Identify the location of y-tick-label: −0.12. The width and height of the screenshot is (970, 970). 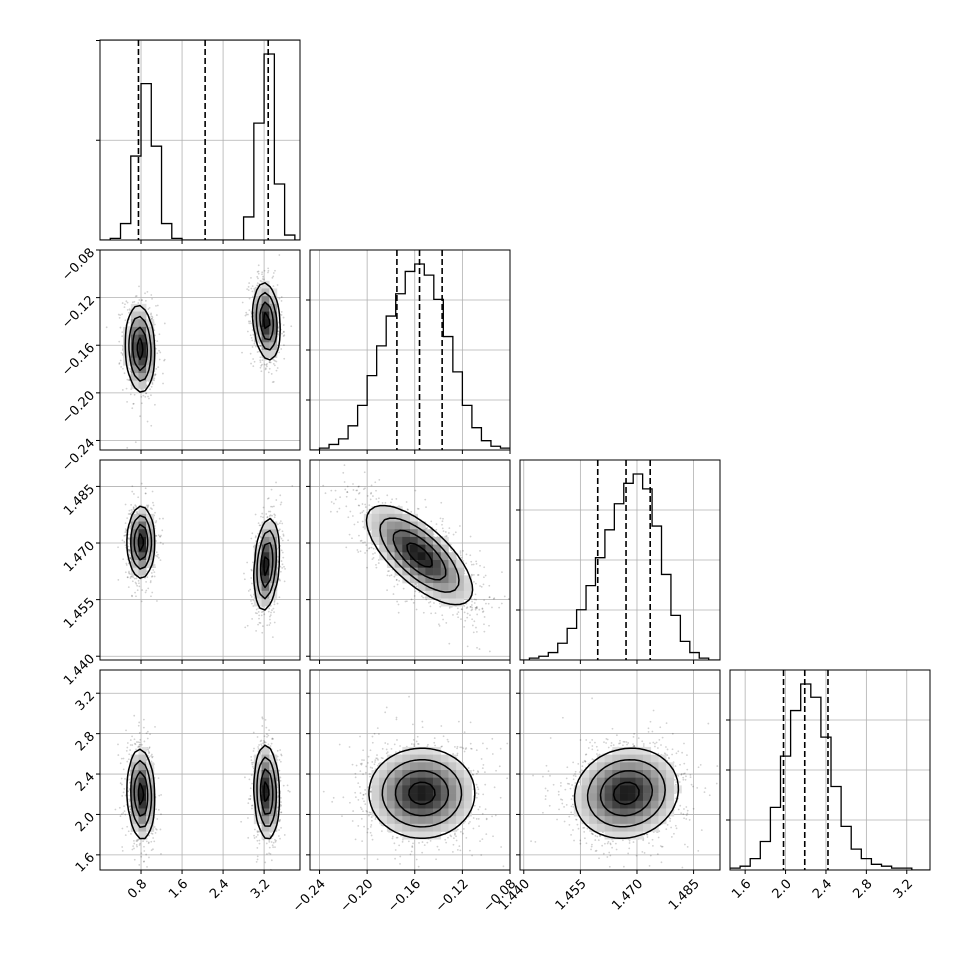
(78, 312).